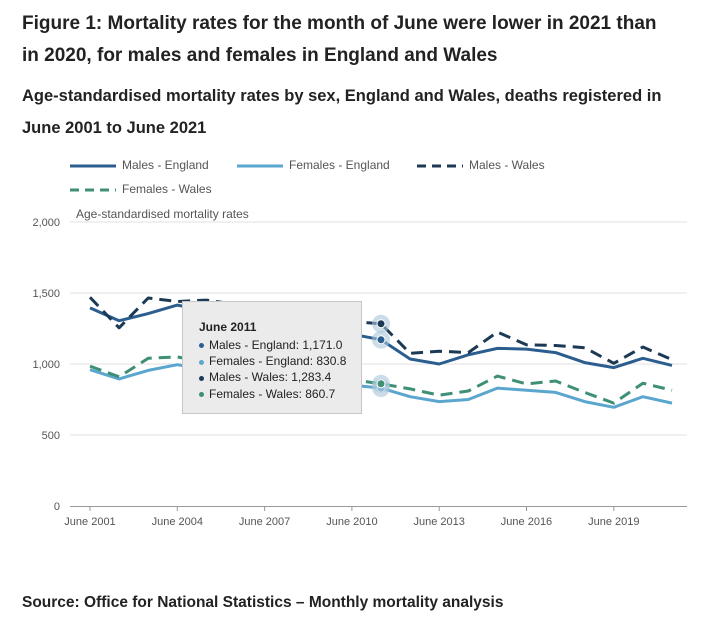 This screenshot has height=629, width=708. I want to click on y-tick-label: 1,000, so click(46, 365).